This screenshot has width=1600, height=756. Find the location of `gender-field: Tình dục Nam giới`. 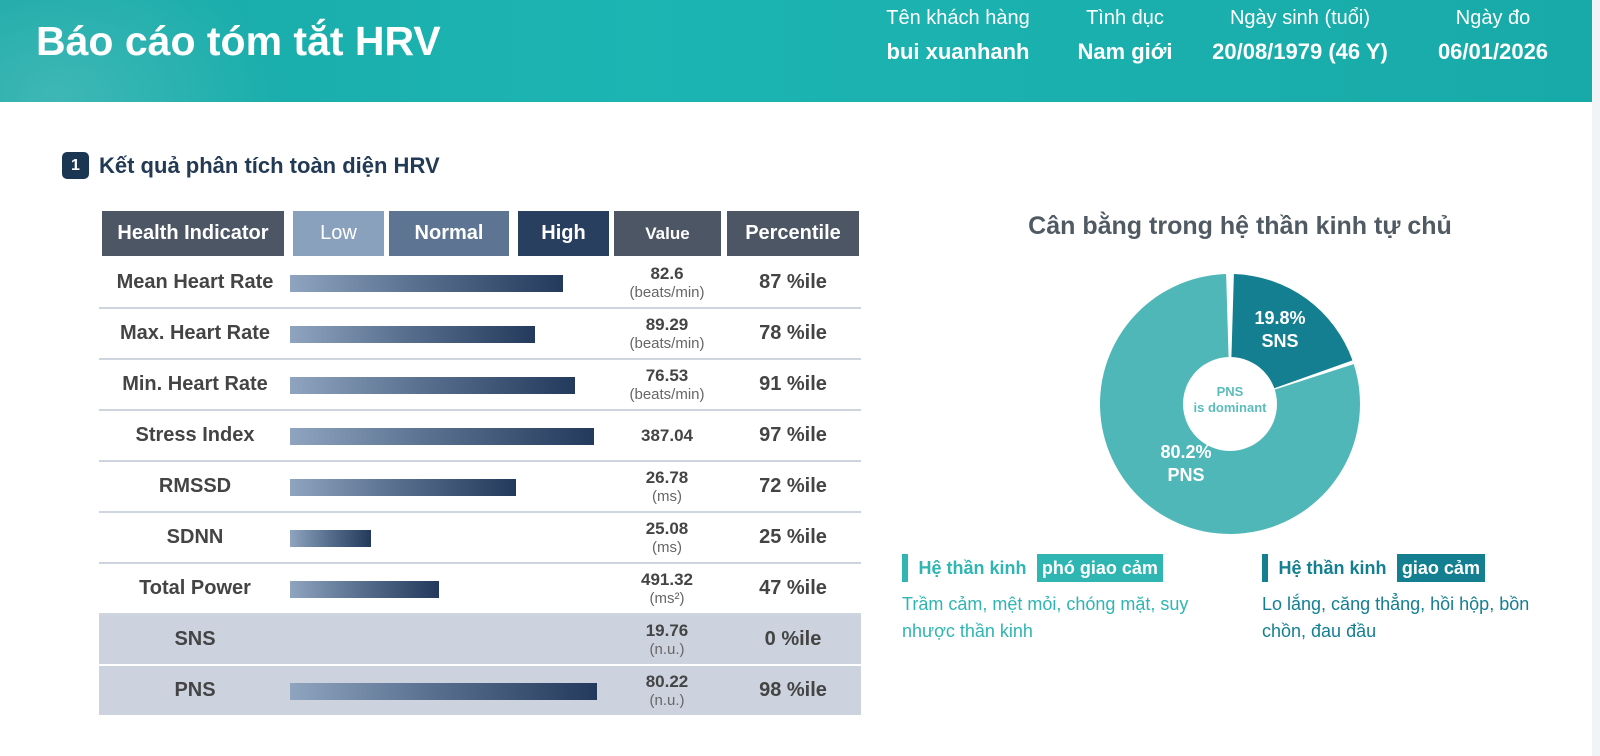

gender-field: Tình dục Nam giới is located at coordinates (1125, 36).